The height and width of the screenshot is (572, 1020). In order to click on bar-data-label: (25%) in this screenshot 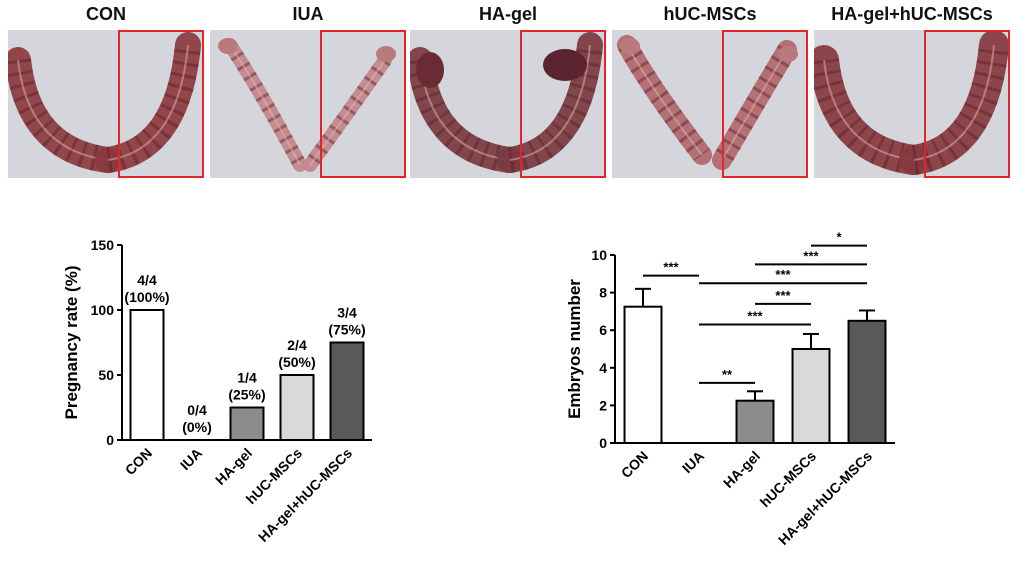, I will do `click(246, 395)`.